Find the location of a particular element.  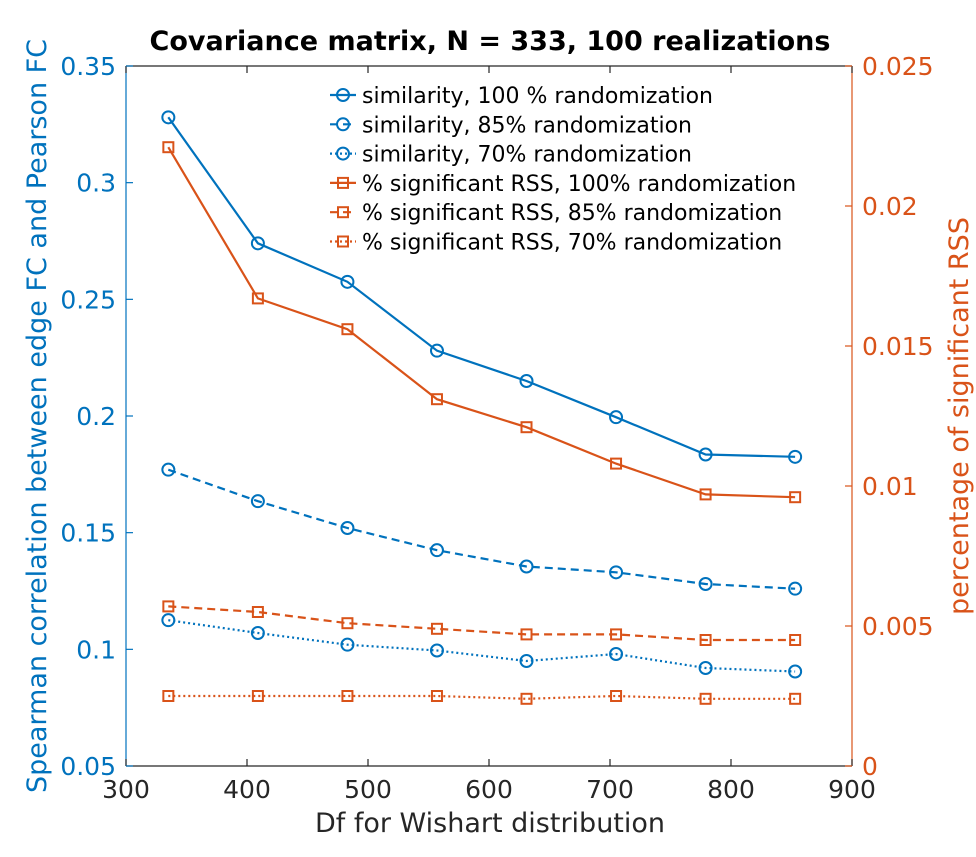

y-left-tick-label: 0.2 is located at coordinates (96, 416).